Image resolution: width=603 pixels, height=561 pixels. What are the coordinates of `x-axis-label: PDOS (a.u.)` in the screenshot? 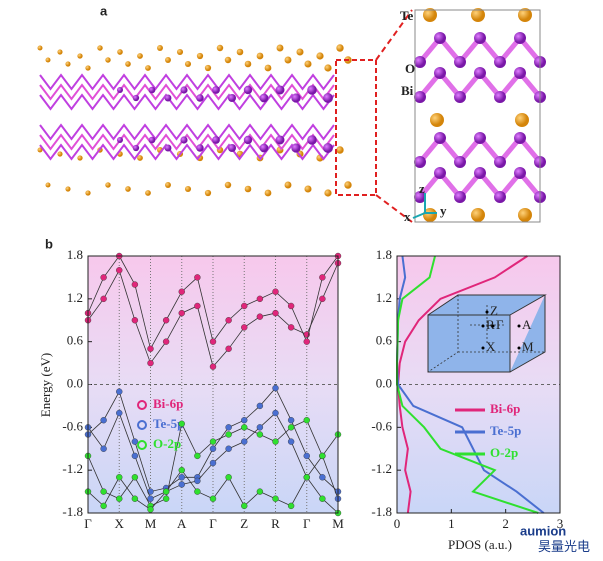 It's located at (480, 544).